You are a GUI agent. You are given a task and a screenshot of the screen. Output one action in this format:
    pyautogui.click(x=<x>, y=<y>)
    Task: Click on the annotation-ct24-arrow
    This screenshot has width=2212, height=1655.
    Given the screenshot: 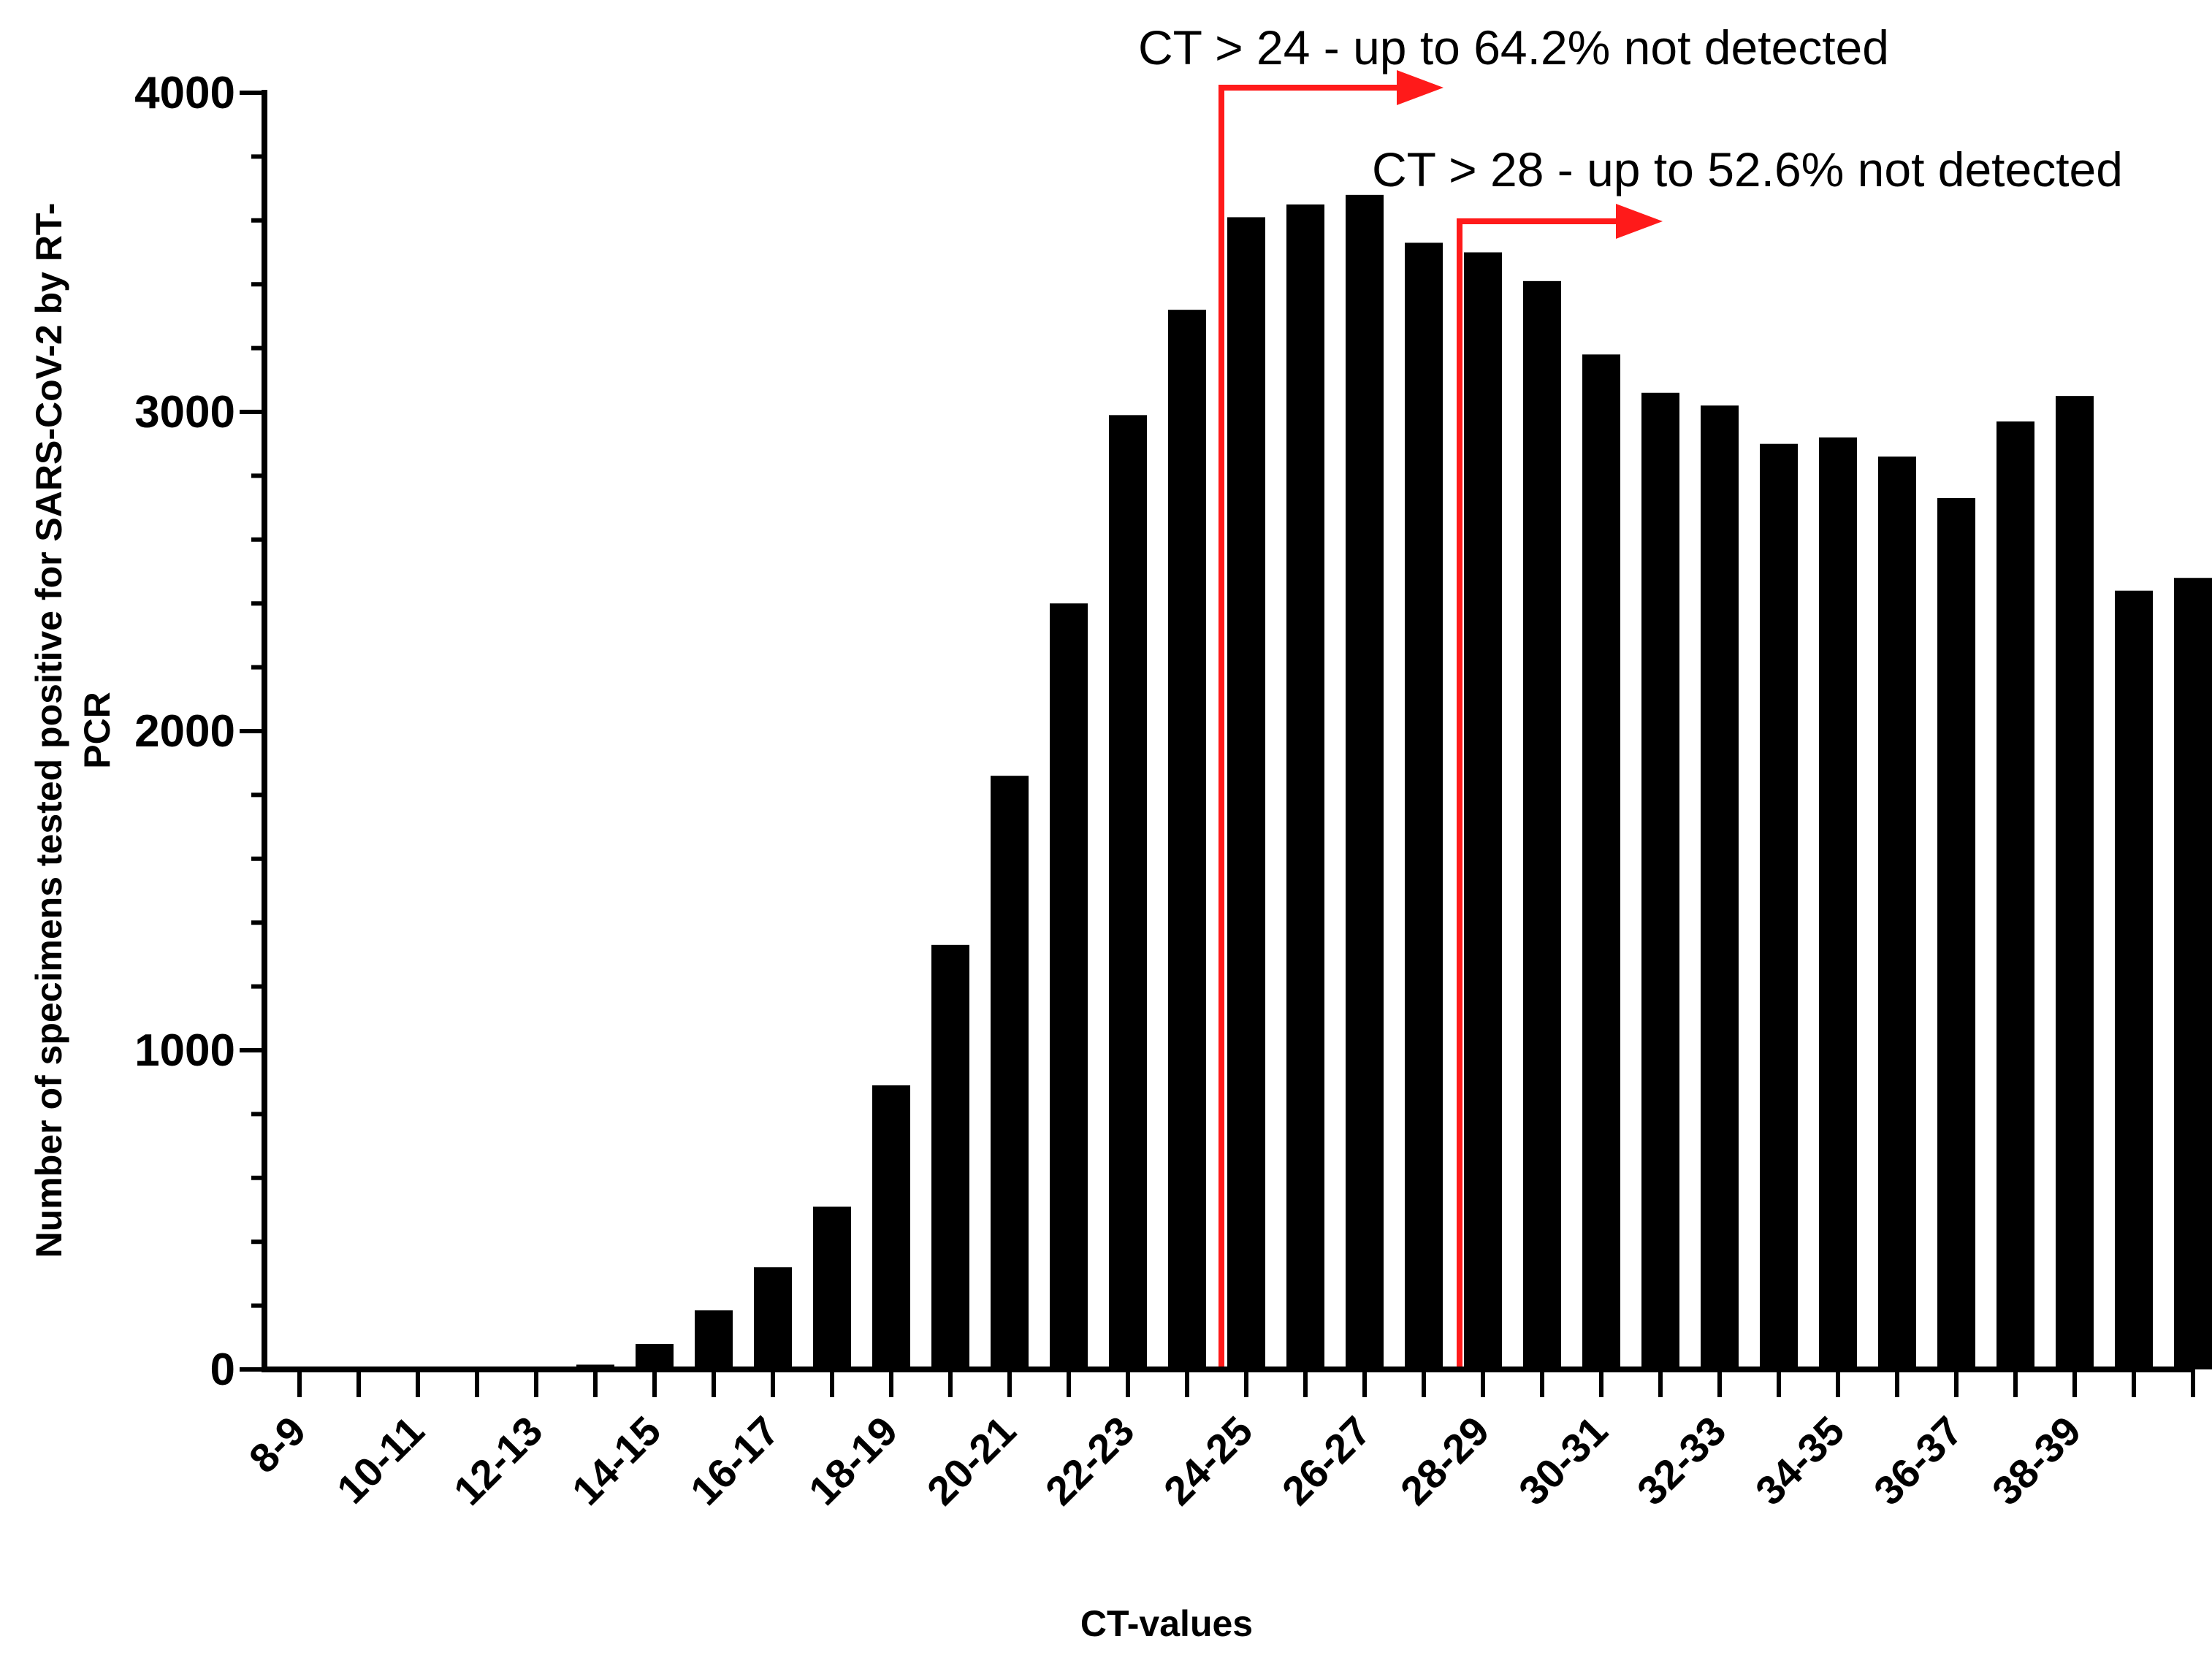 What is the action you would take?
    pyautogui.click(x=1330, y=719)
    